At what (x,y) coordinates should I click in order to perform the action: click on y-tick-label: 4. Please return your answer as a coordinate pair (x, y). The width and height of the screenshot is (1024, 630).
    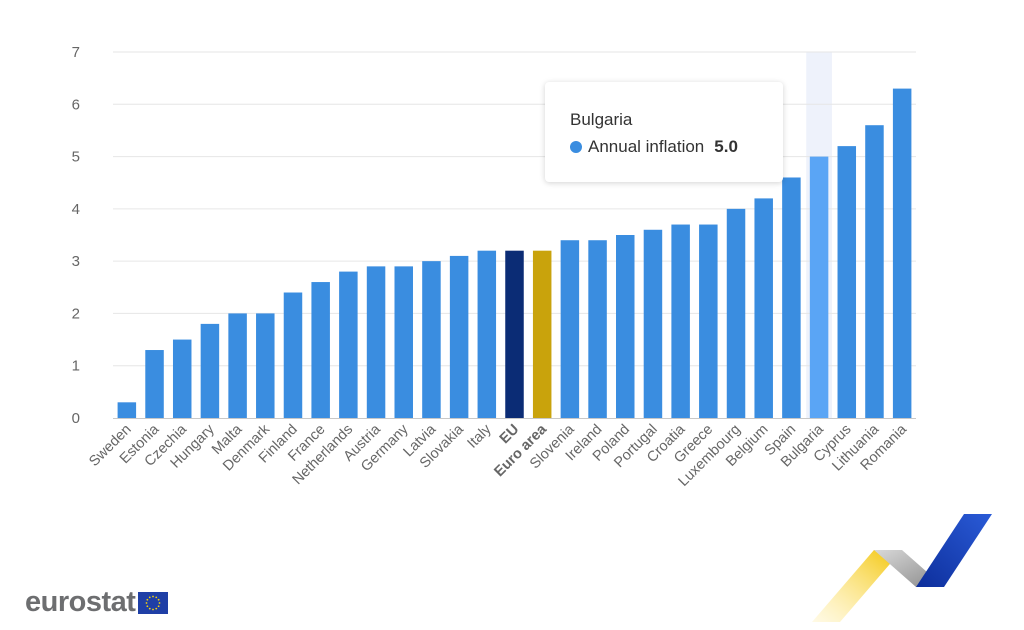
    Looking at the image, I should click on (76, 209).